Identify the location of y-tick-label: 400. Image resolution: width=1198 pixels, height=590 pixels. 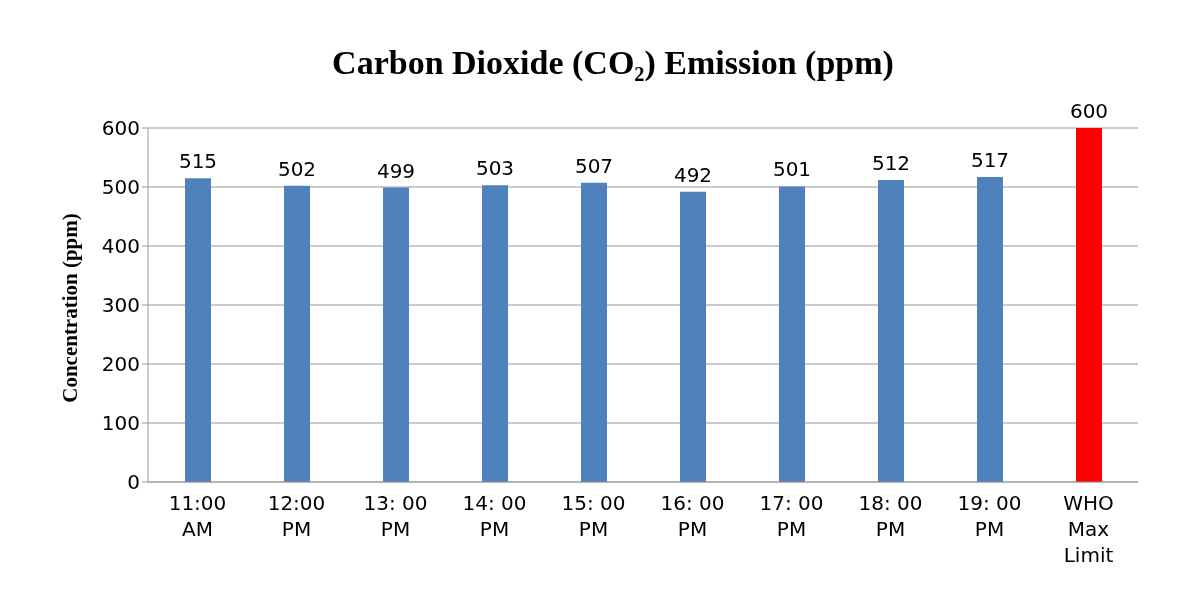
(120, 246).